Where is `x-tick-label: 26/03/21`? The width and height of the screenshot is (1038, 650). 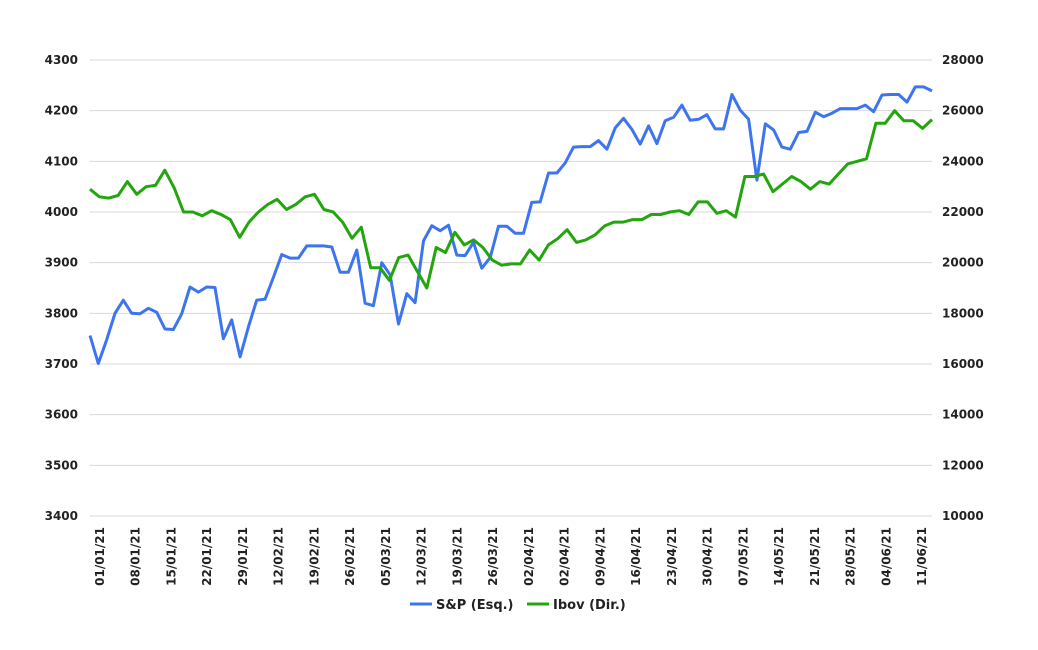 x-tick-label: 26/03/21 is located at coordinates (493, 556).